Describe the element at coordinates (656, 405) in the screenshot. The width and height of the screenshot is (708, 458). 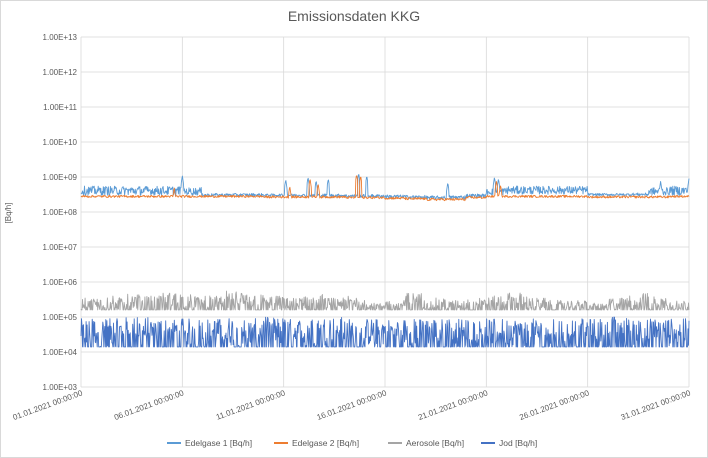
I see `x-tick-label: 31.01.2021 00:00:00` at that location.